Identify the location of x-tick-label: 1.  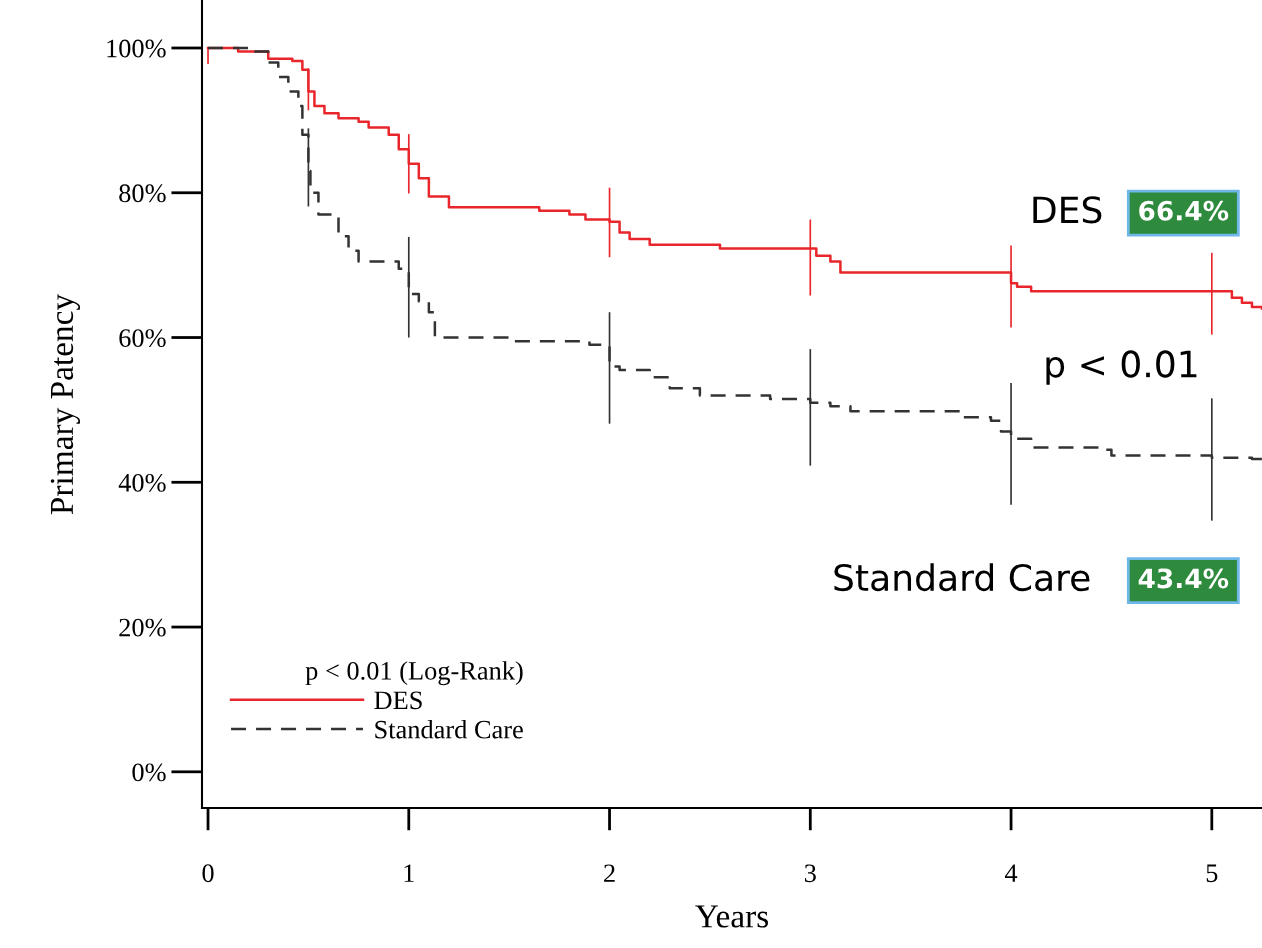
(409, 873).